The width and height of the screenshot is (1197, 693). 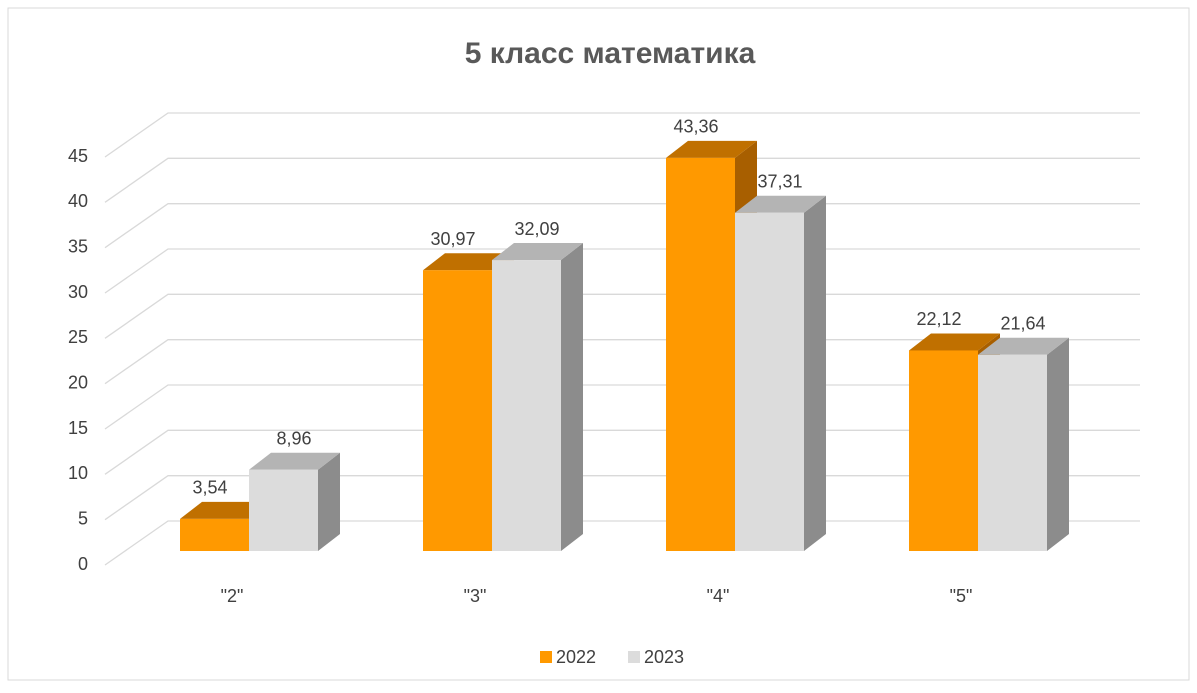 What do you see at coordinates (78, 382) in the screenshot?
I see `y-tick-label: 20` at bounding box center [78, 382].